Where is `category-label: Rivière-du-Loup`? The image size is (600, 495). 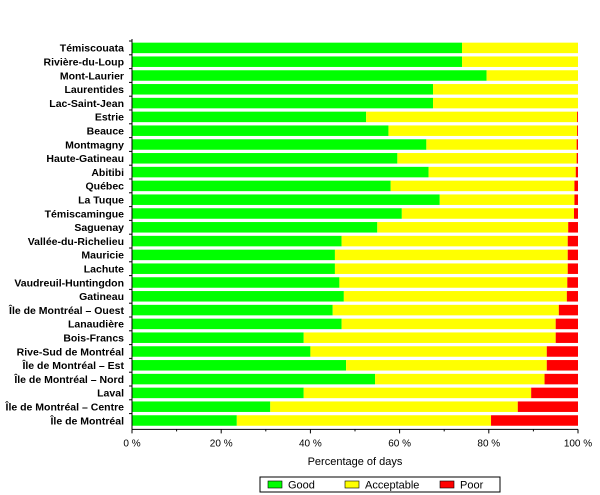 category-label: Rivière-du-Loup is located at coordinates (84, 63).